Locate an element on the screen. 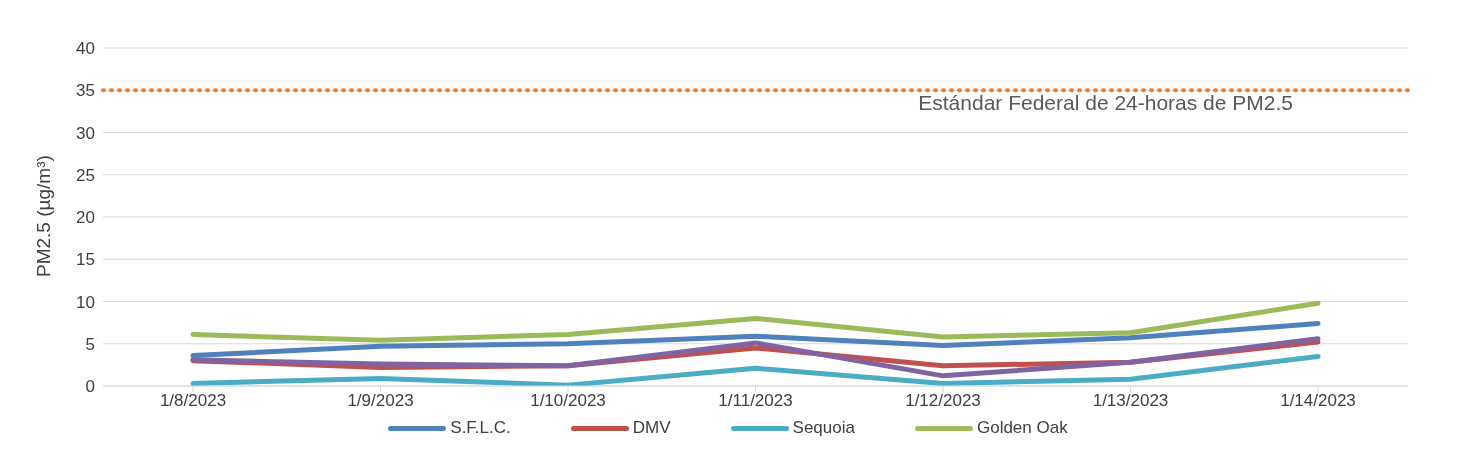  y-tick-label: 25 is located at coordinates (85, 175).